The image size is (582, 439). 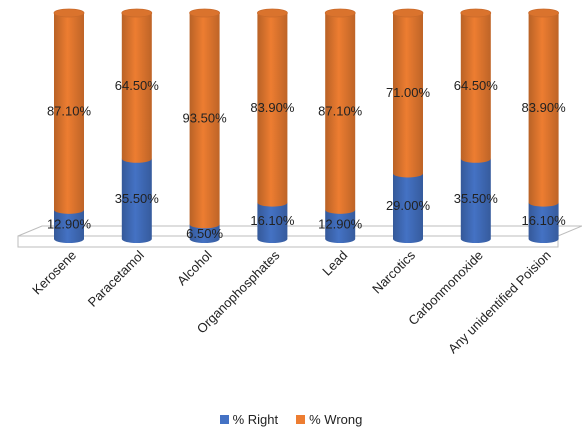 What do you see at coordinates (334, 263) in the screenshot?
I see `category-label-4: Lead` at bounding box center [334, 263].